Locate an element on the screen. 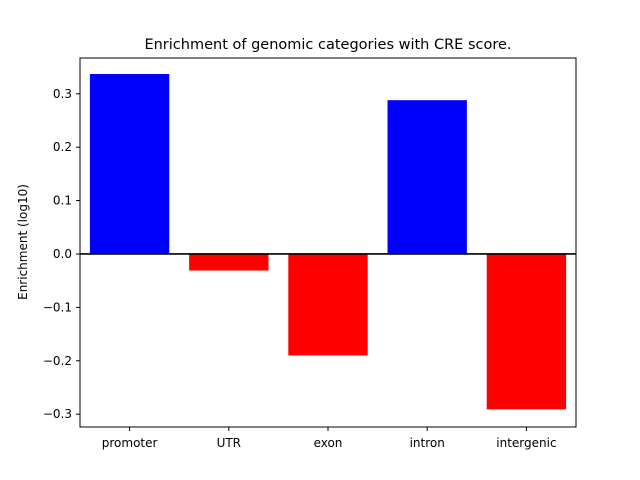 The image size is (640, 480). y-tick-label: 0.3 is located at coordinates (62, 94).